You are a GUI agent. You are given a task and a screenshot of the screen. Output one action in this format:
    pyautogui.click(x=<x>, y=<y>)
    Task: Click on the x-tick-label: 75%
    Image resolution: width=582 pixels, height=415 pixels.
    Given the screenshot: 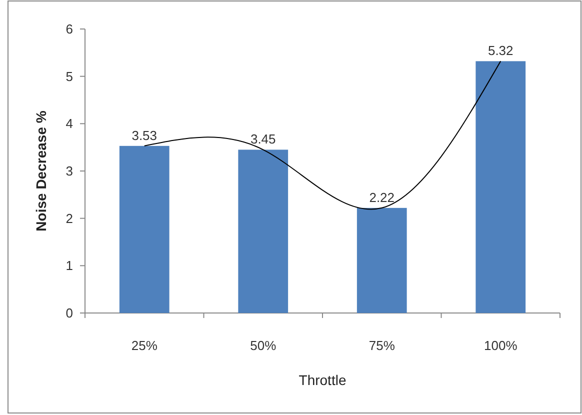 What is the action you would take?
    pyautogui.click(x=382, y=345)
    